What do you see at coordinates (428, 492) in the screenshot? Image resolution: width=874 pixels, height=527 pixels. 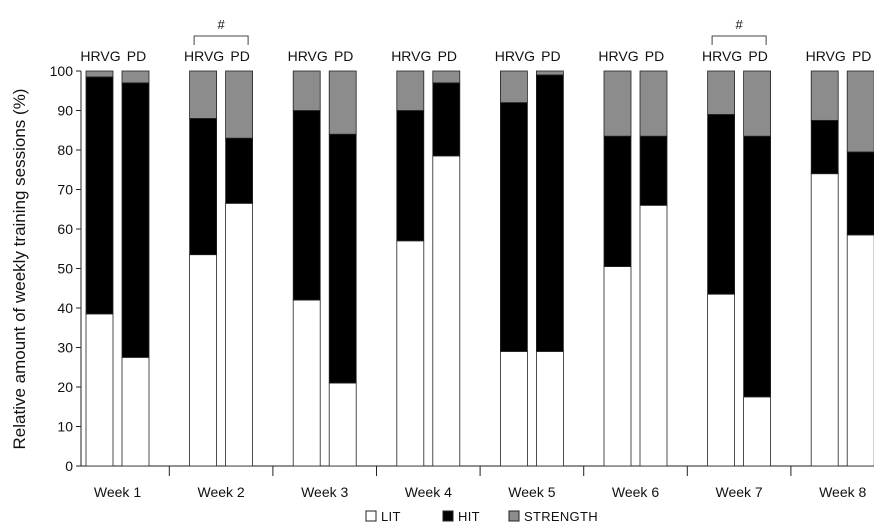 I see `x-tick-label: Week 4` at bounding box center [428, 492].